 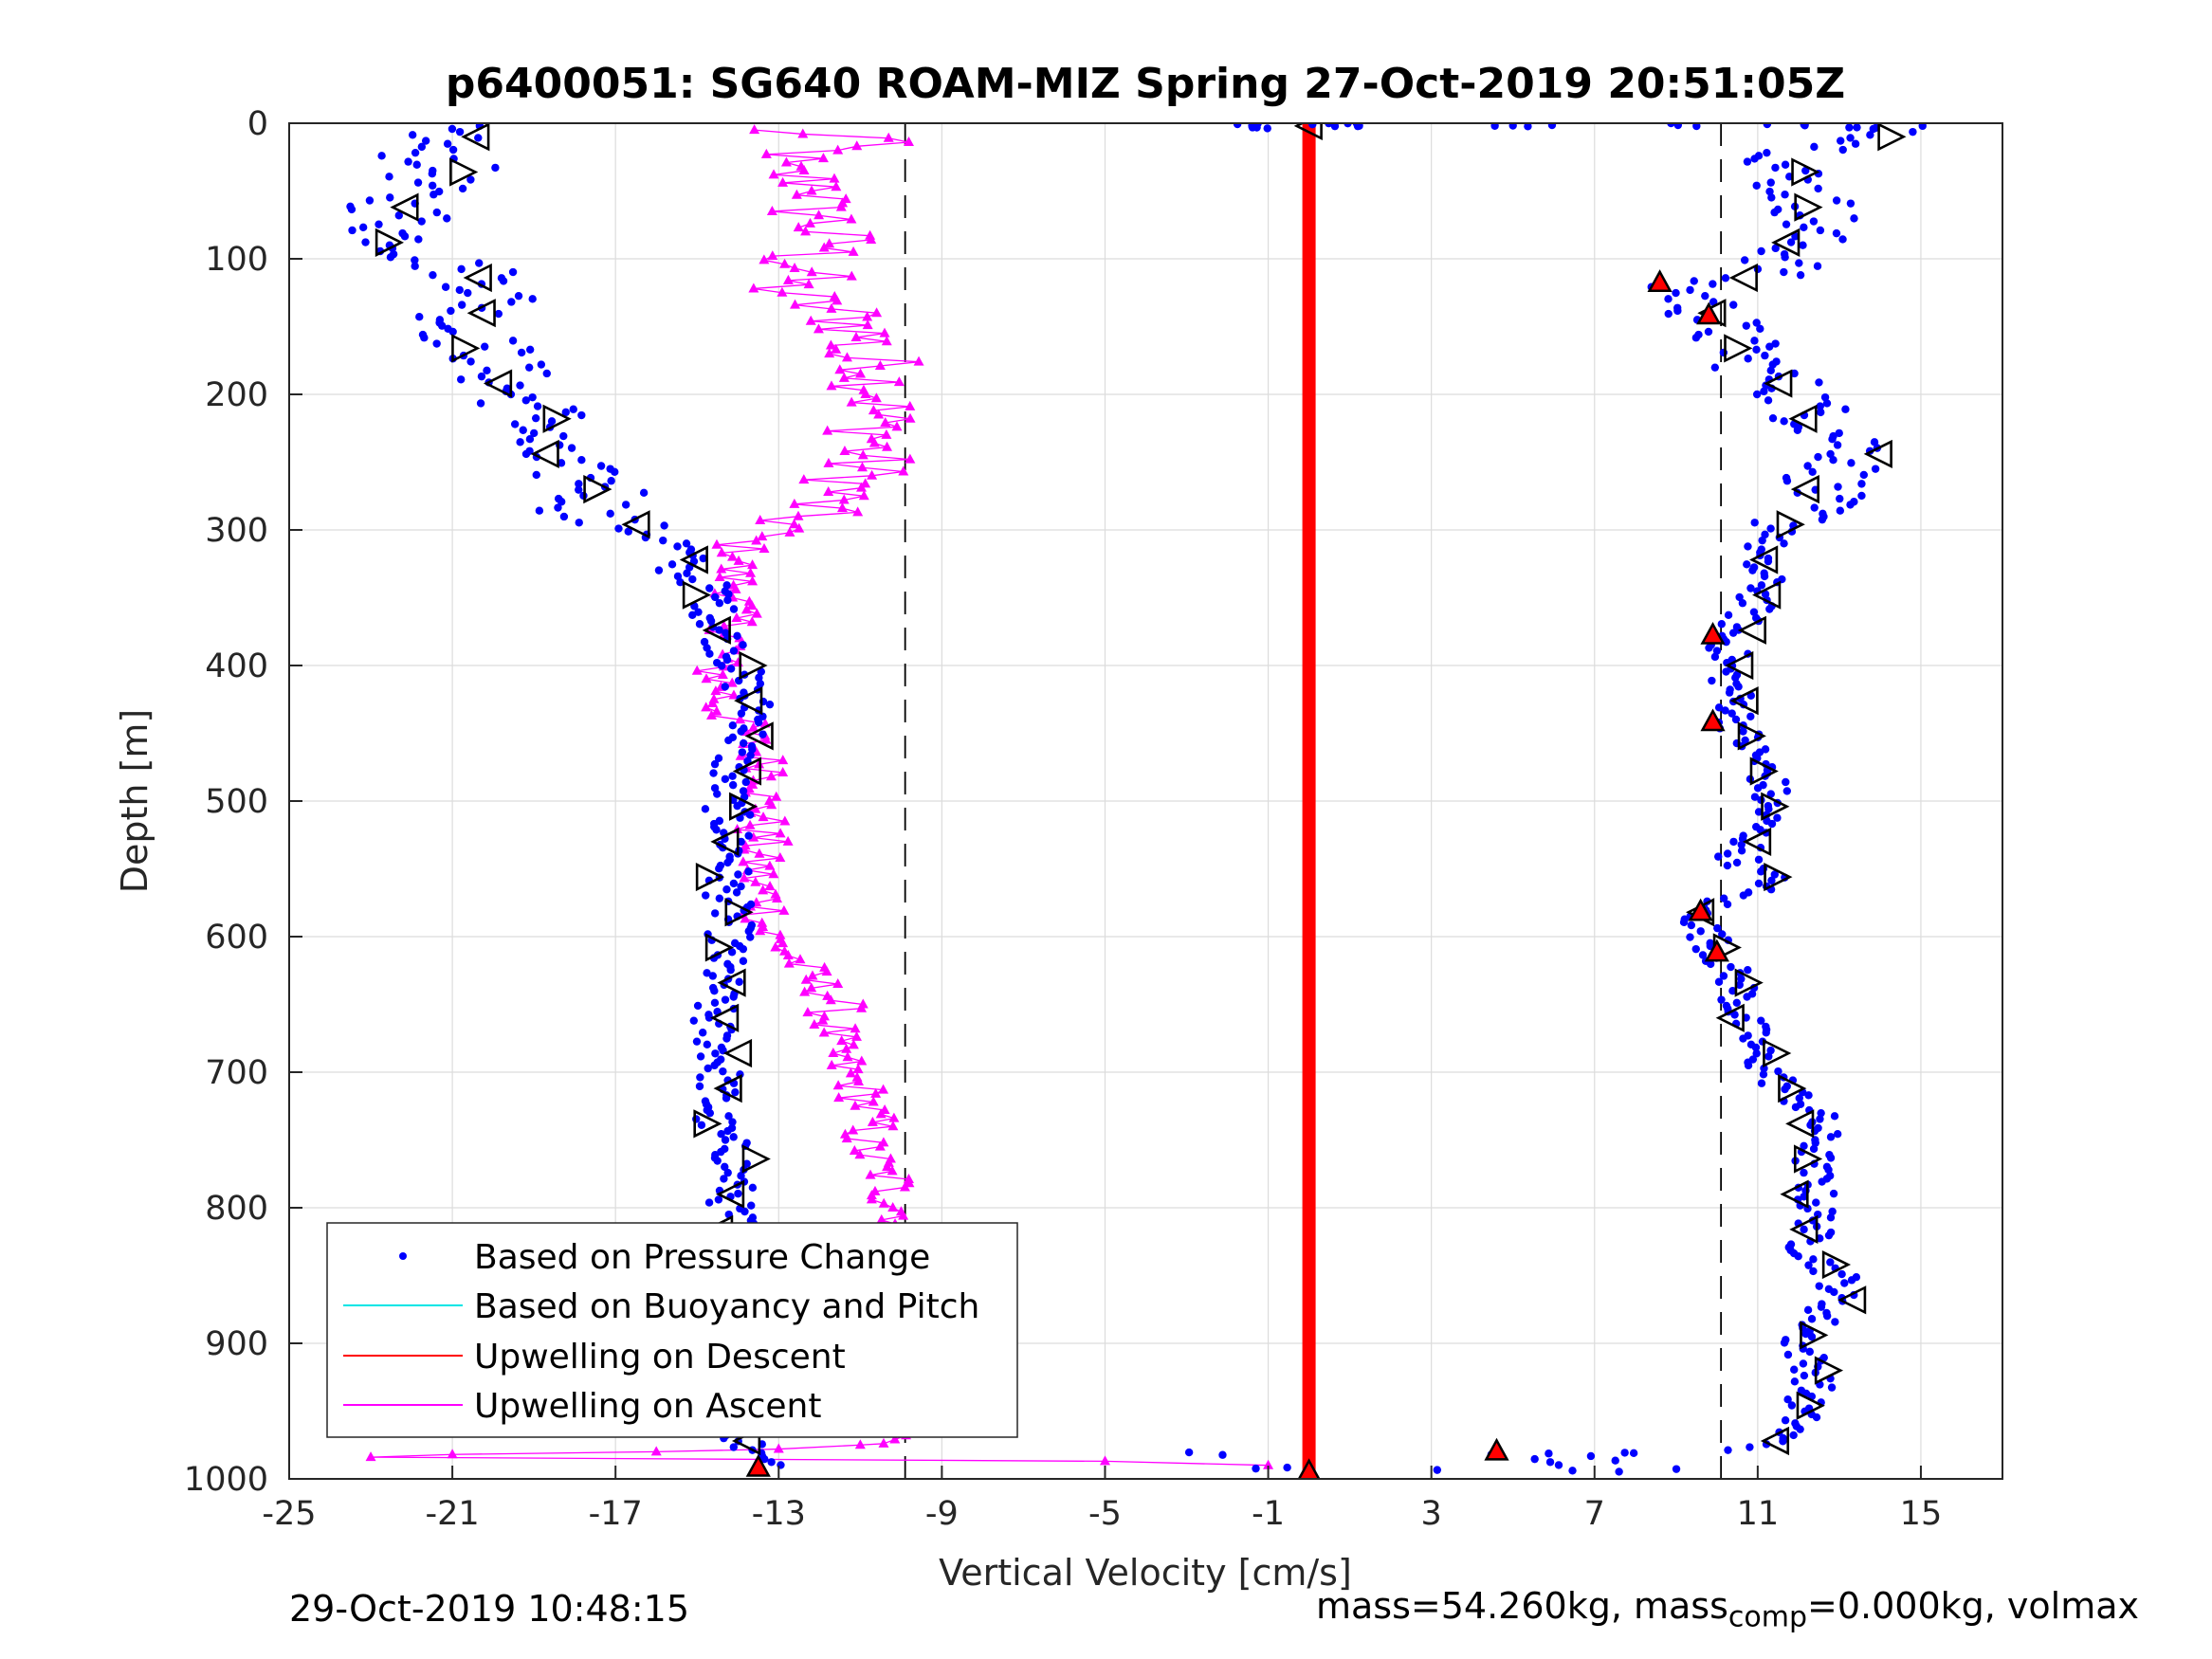 I want to click on x-axis-label: Vertical Velocity [cm/s], so click(x=1145, y=1573).